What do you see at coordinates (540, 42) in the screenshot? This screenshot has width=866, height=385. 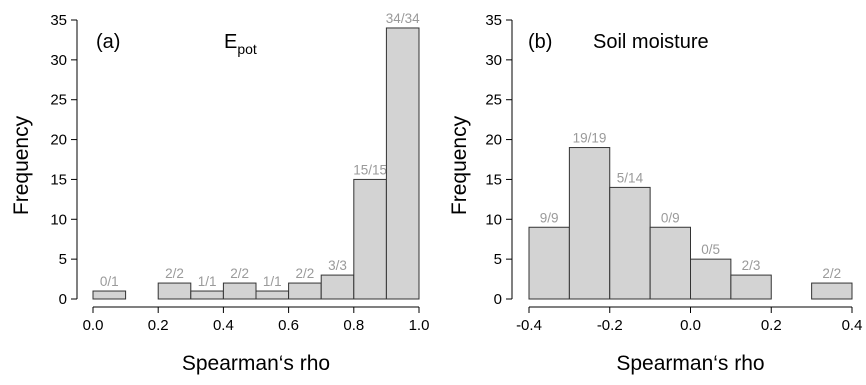 I see `panel-tag: (b)` at bounding box center [540, 42].